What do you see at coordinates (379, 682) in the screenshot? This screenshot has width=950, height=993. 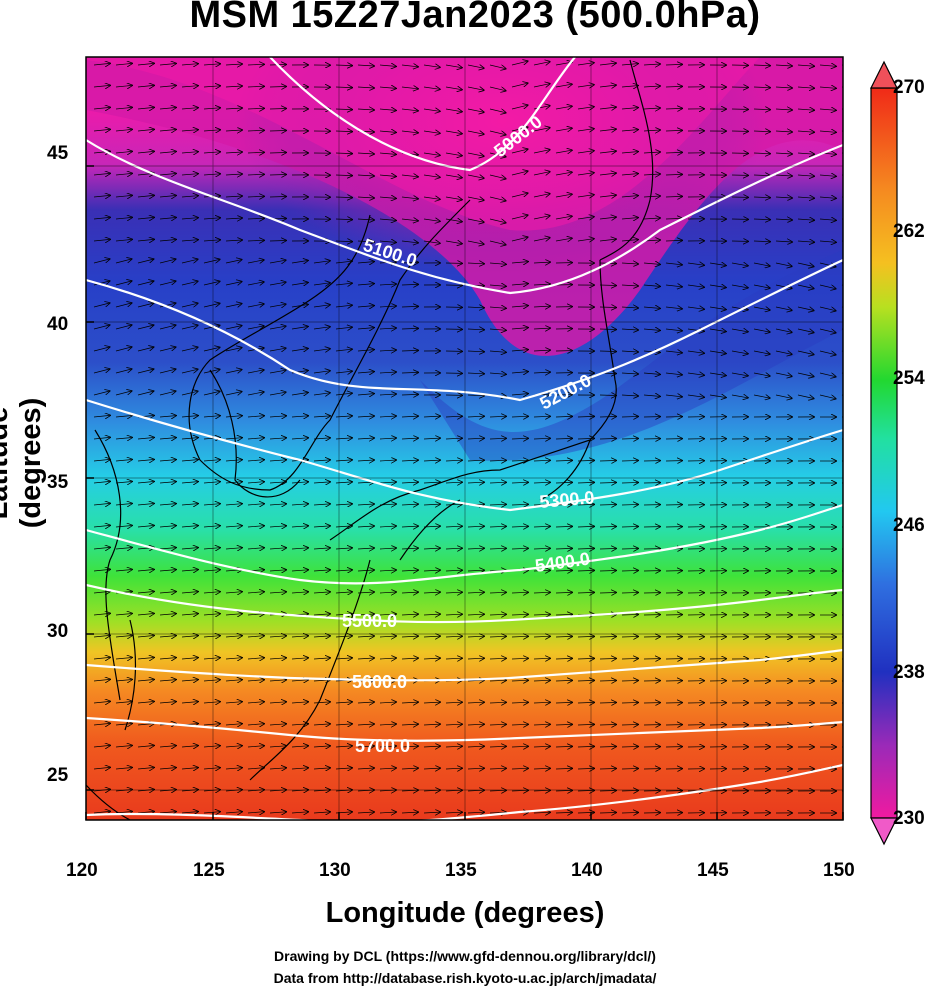 I see `contour-label: 5600.0` at bounding box center [379, 682].